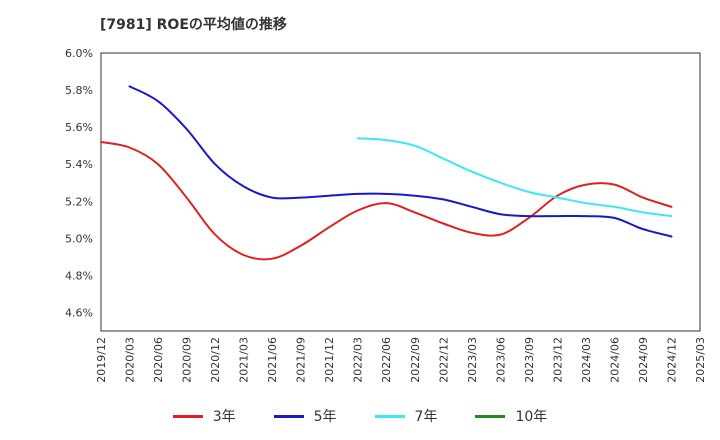 Image resolution: width=720 pixels, height=440 pixels. I want to click on legend-item: 10年, so click(511, 416).